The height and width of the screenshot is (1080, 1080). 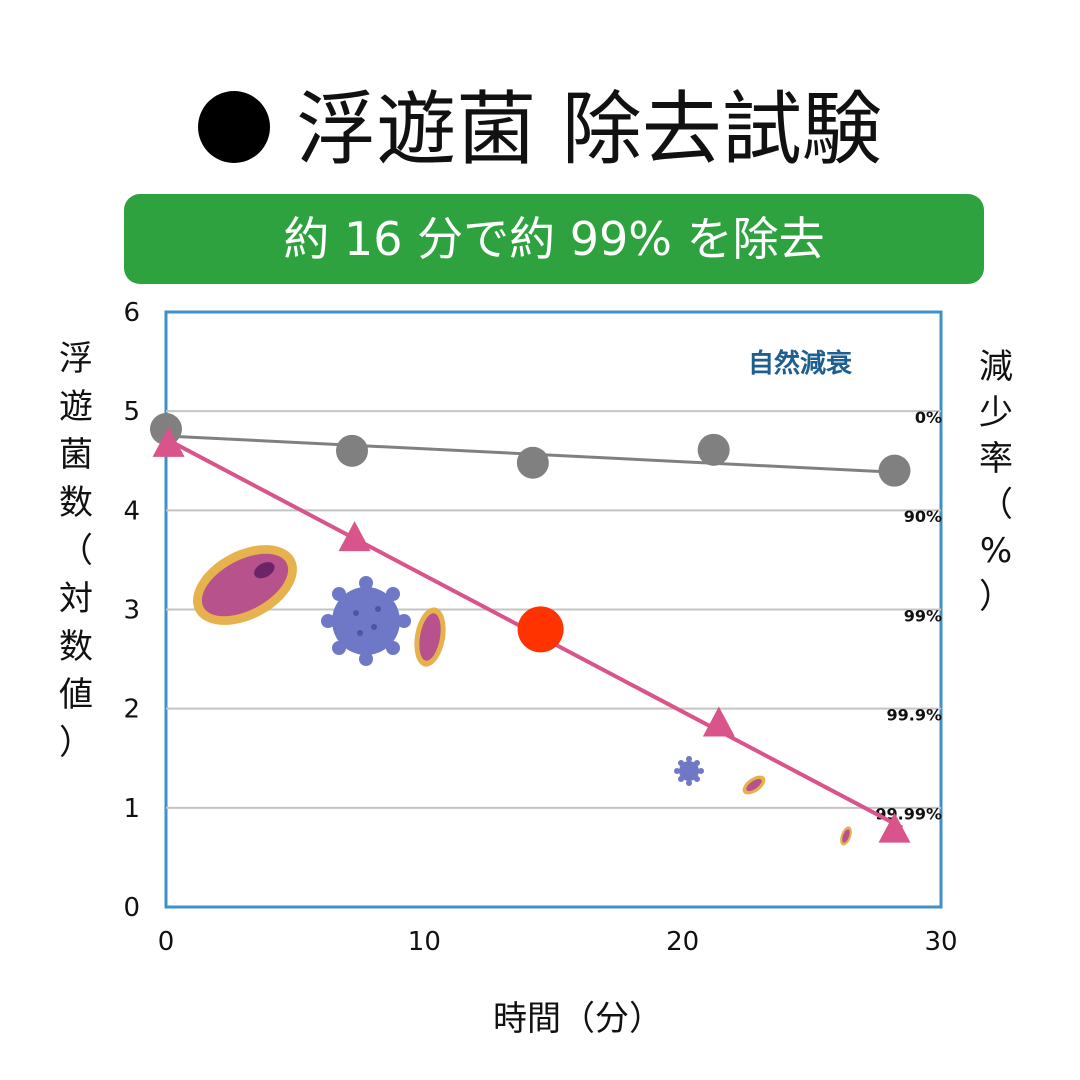 What do you see at coordinates (589, 129) in the screenshot?
I see `title-text: 浮遊菌 除去試験` at bounding box center [589, 129].